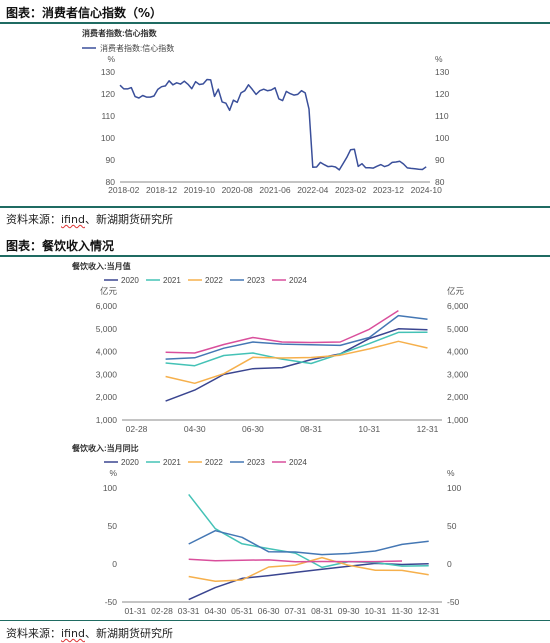 The image size is (550, 643). What do you see at coordinates (111, 182) in the screenshot?
I see `y-tick-label-left: 80` at bounding box center [111, 182].